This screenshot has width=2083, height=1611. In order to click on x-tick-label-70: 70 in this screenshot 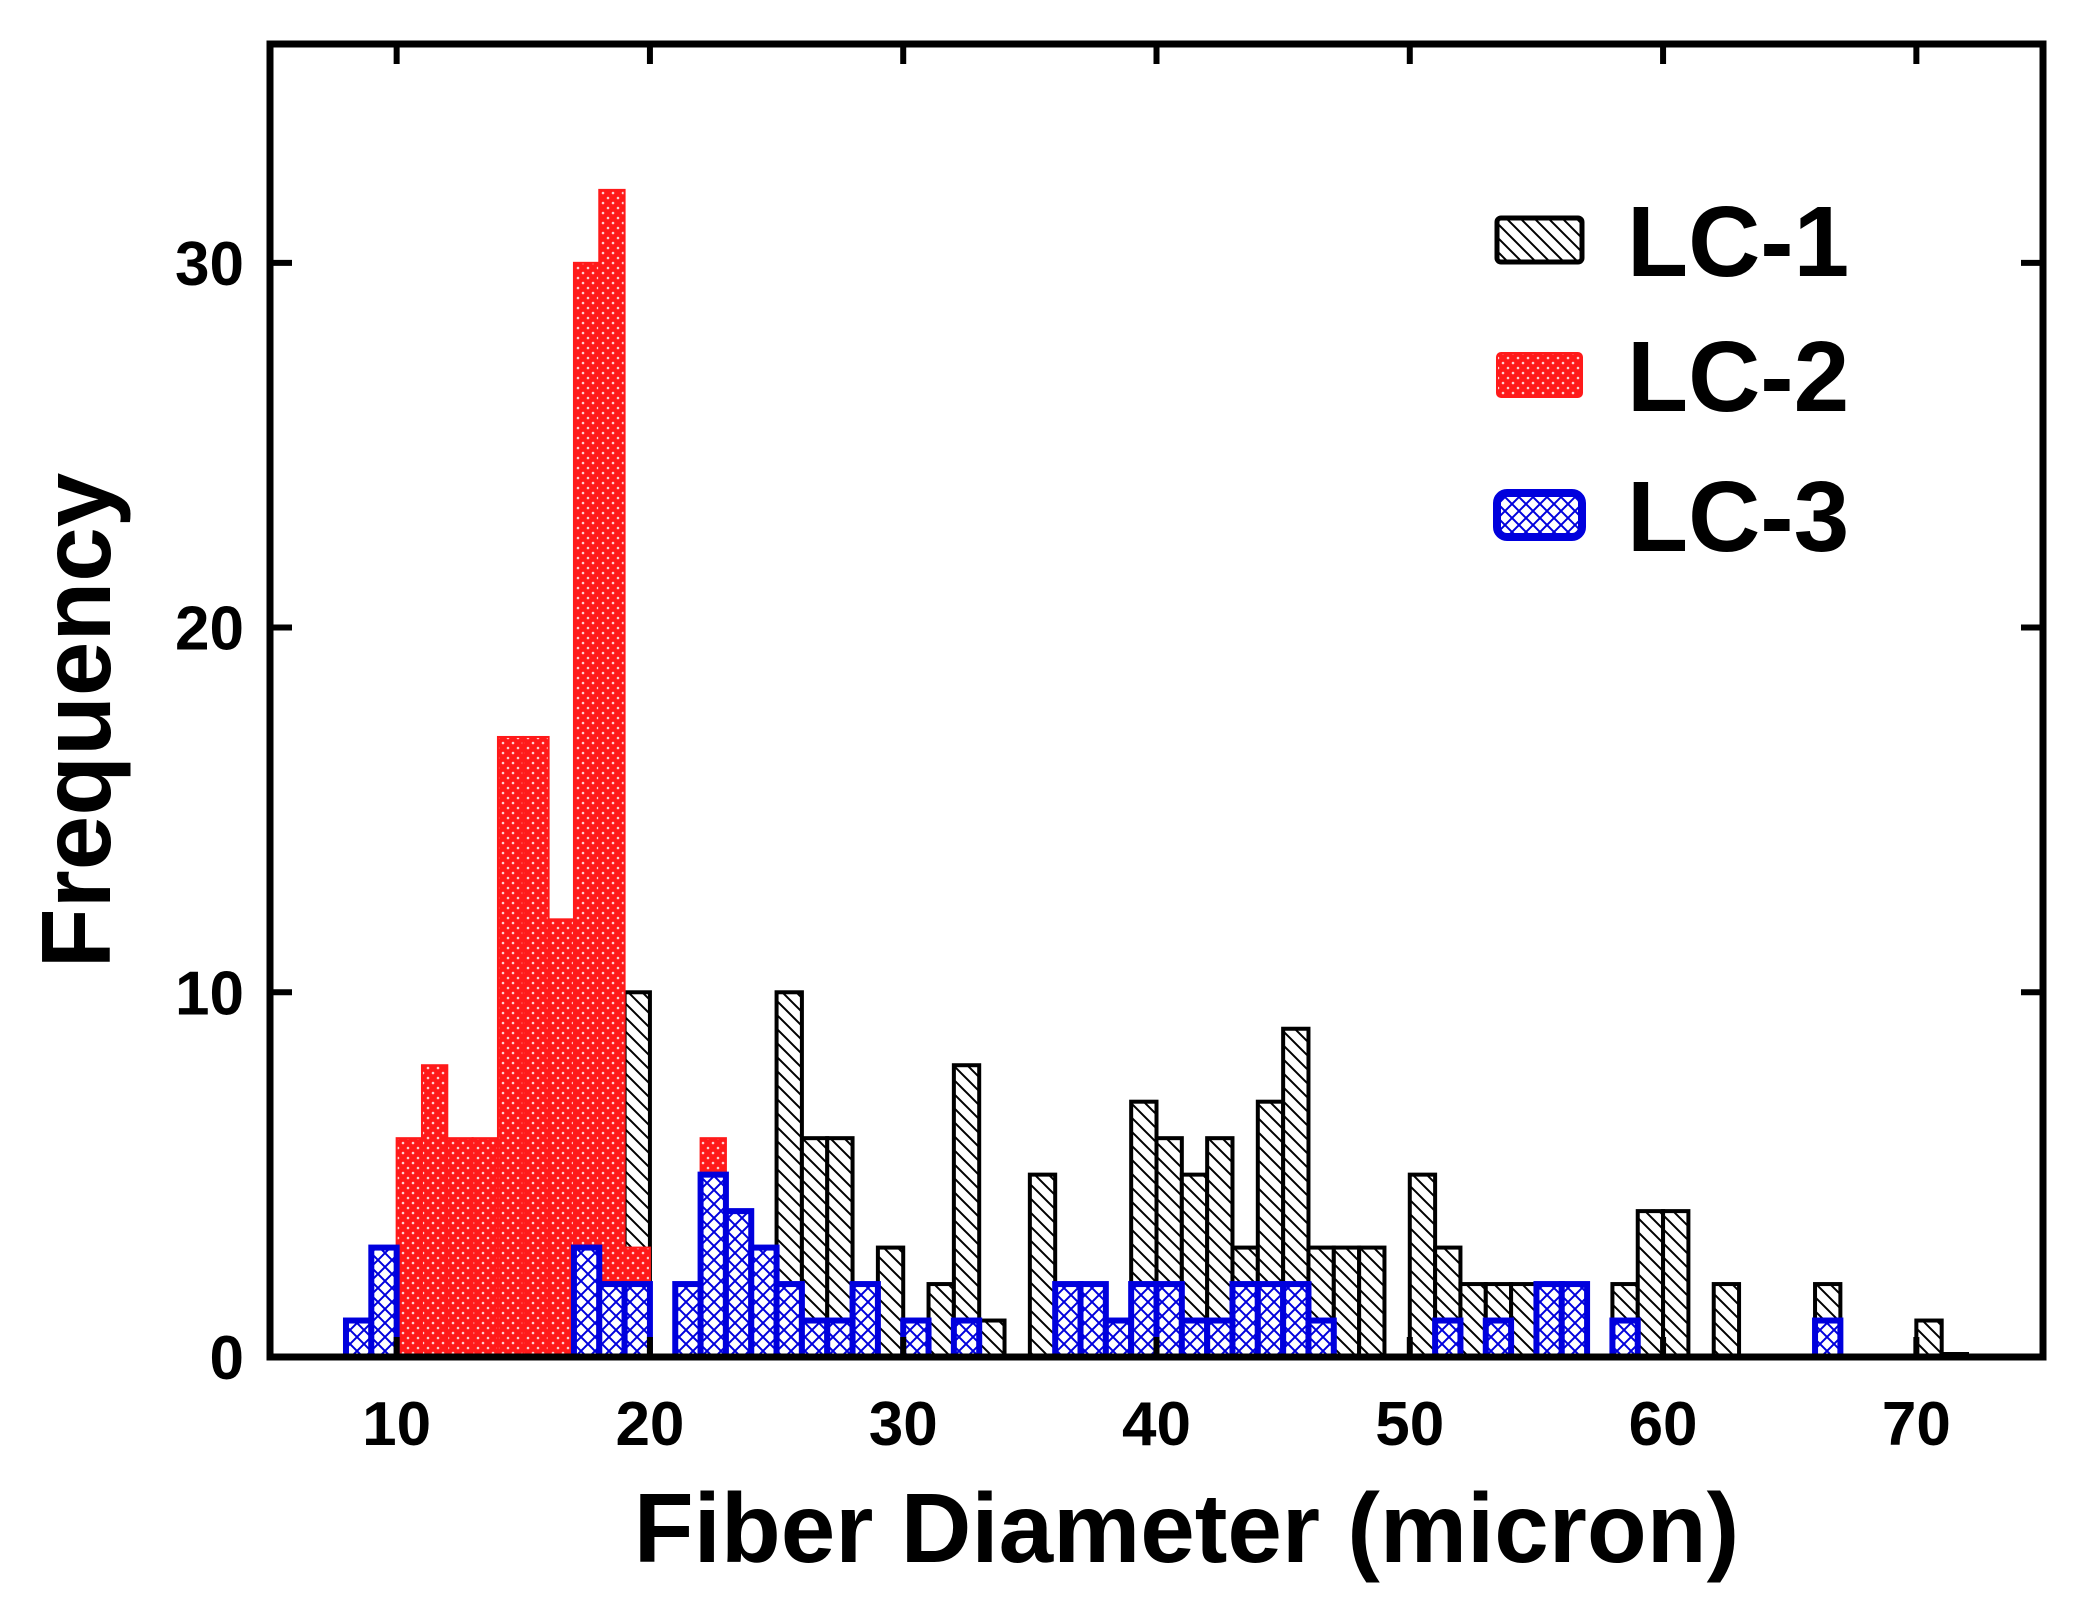, I will do `click(1916, 1424)`.